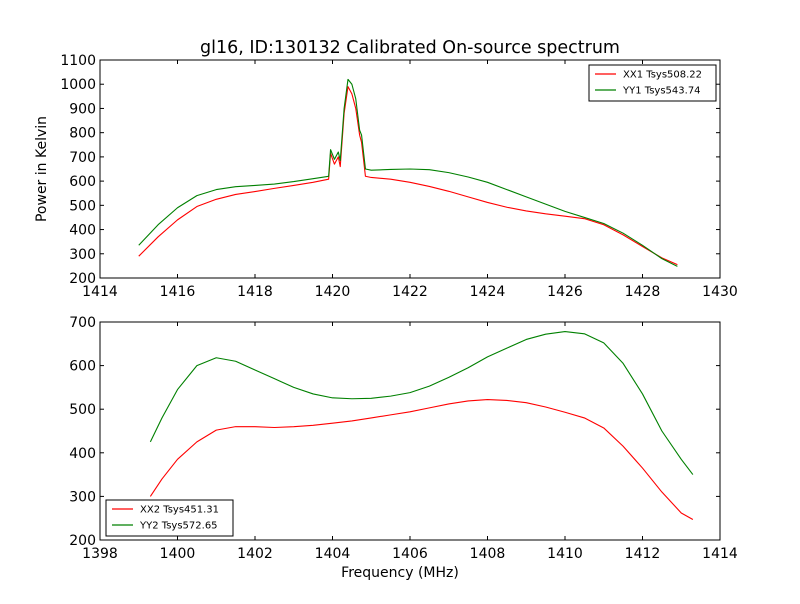  What do you see at coordinates (178, 554) in the screenshot?
I see `x-tick-label: 1400` at bounding box center [178, 554].